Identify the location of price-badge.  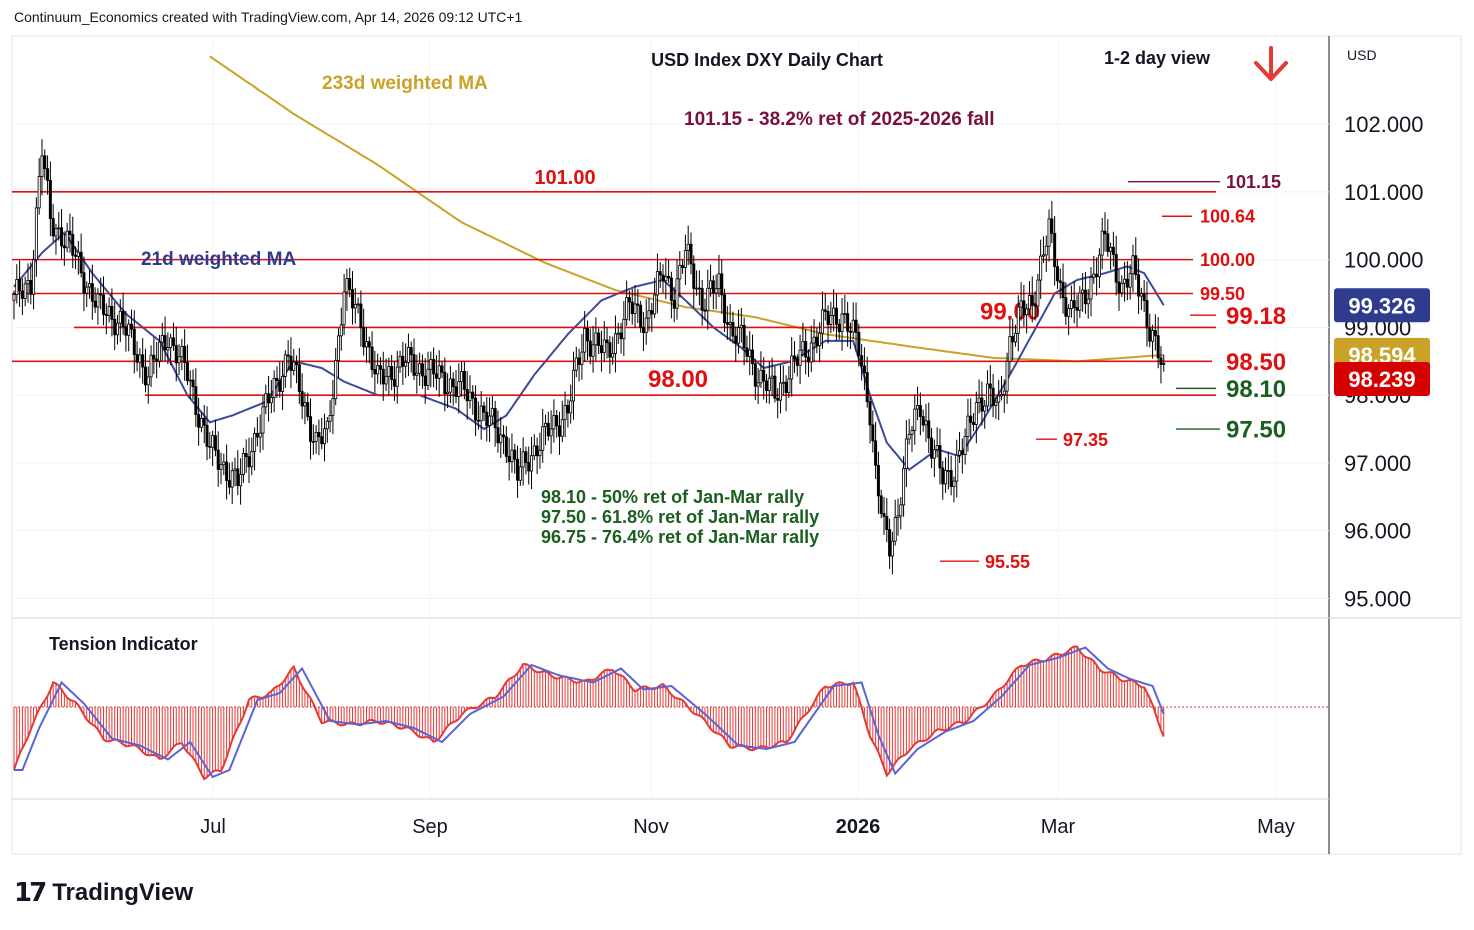
(1382, 378).